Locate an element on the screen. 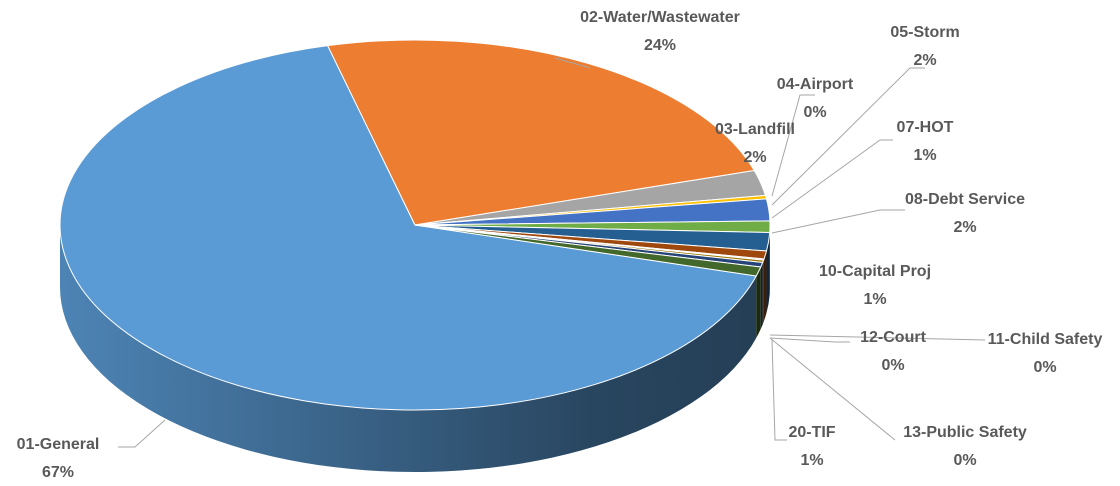  data-label-name: 02-Water/Wastewater is located at coordinates (660, 17).